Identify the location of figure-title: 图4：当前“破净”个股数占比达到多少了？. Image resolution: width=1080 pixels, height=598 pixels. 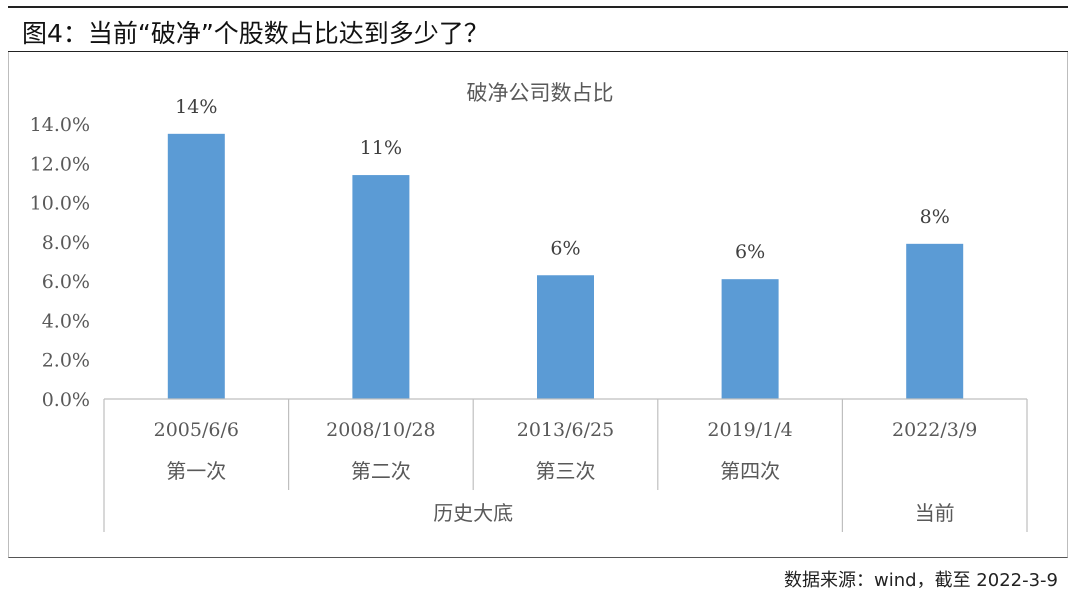
(255, 33).